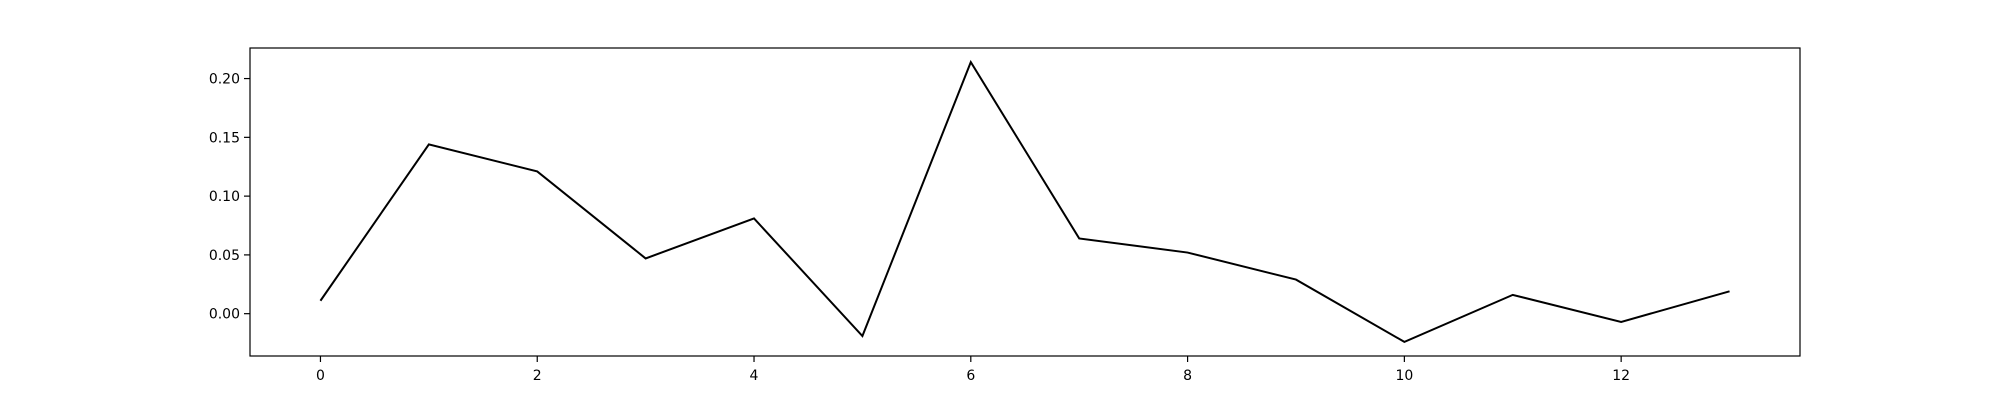 The height and width of the screenshot is (400, 2000). I want to click on y-tick-label: 0.00, so click(224, 315).